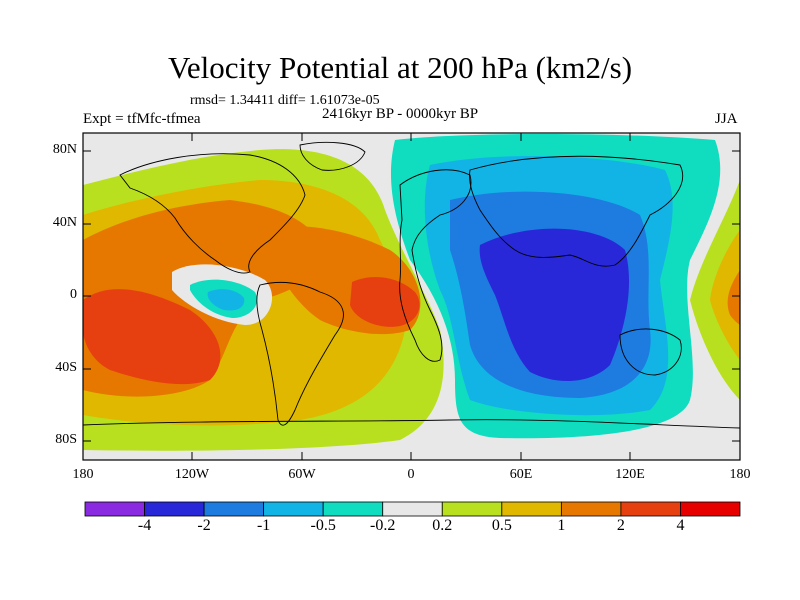 The width and height of the screenshot is (800, 600). Describe the element at coordinates (383, 525) in the screenshot. I see `colorbar-label-4: -0.2` at that location.